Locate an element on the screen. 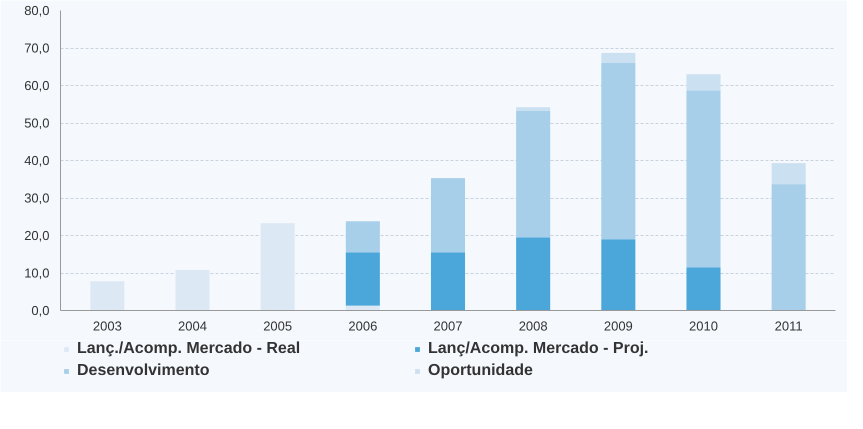 Image resolution: width=863 pixels, height=429 pixels. legend-label: Lanç/Acomp. Mercado - Proj. is located at coordinates (539, 349).